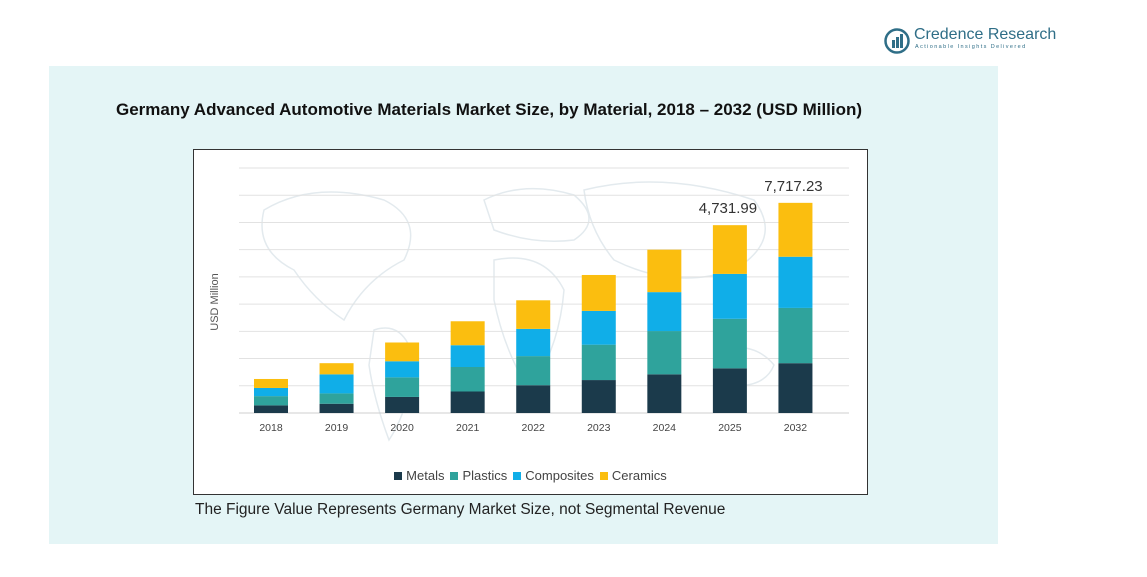 The height and width of the screenshot is (577, 1147). Describe the element at coordinates (897, 41) in the screenshot. I see `logo-chart-icon` at that location.